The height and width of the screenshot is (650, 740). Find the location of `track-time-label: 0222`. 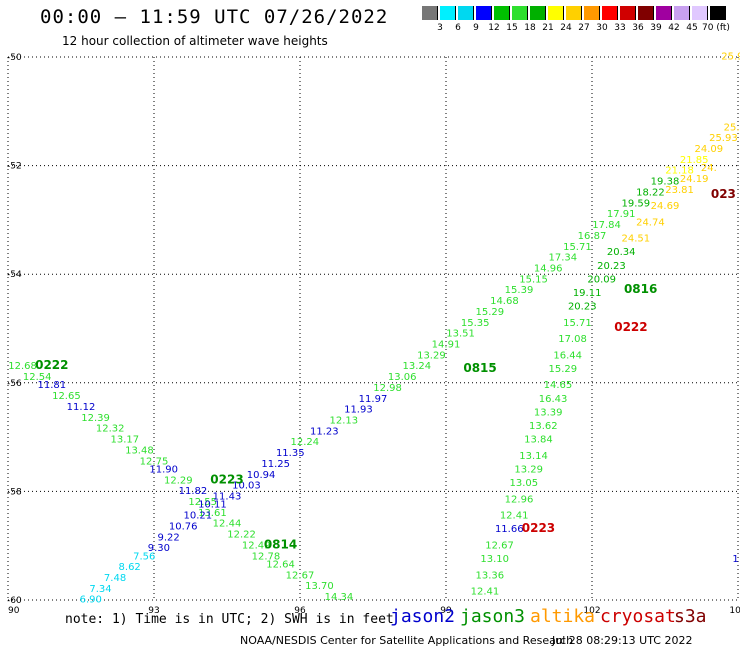

track-time-label: 0222 is located at coordinates (51, 365).